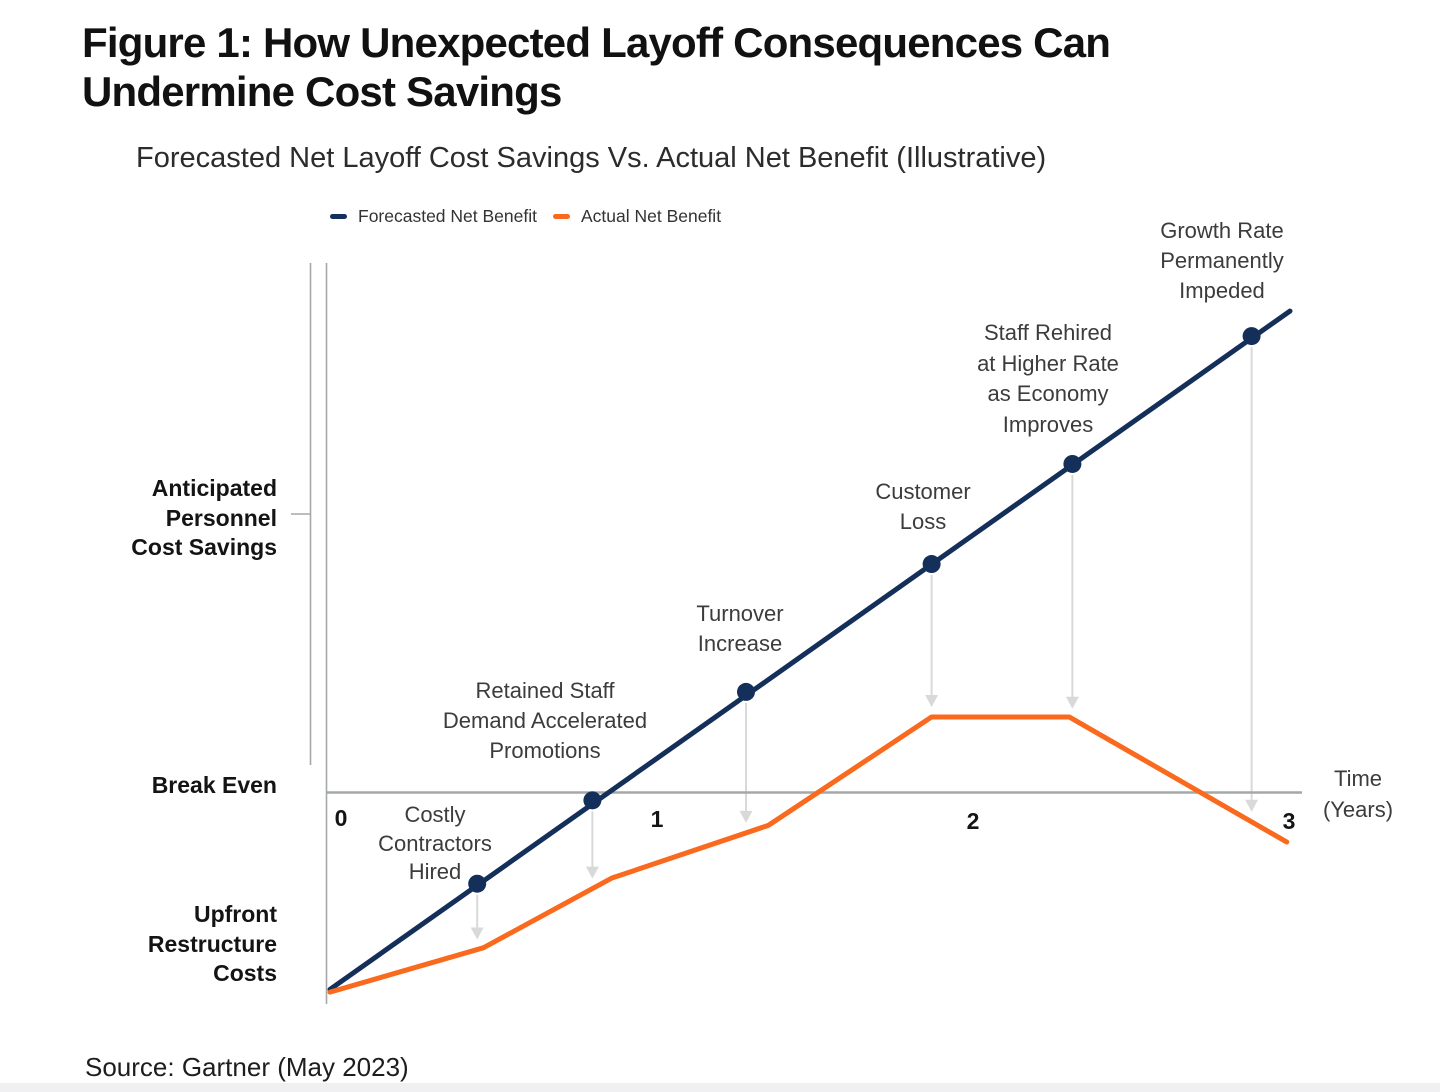 This screenshot has height=1092, width=1440. What do you see at coordinates (740, 628) in the screenshot?
I see `annotation-turnover-increase: Turnover Increase` at bounding box center [740, 628].